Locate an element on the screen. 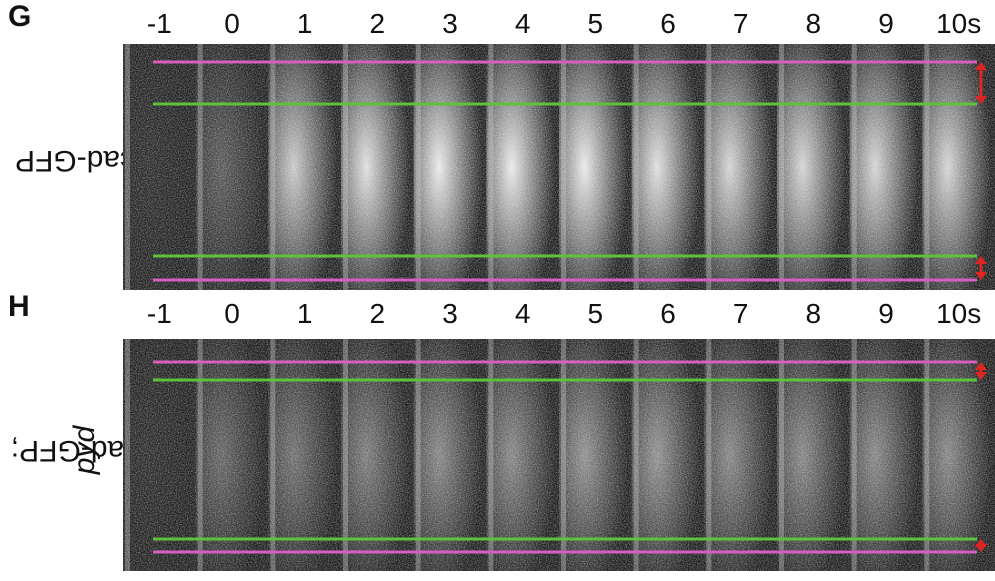  panel-letter: H is located at coordinates (19, 306).